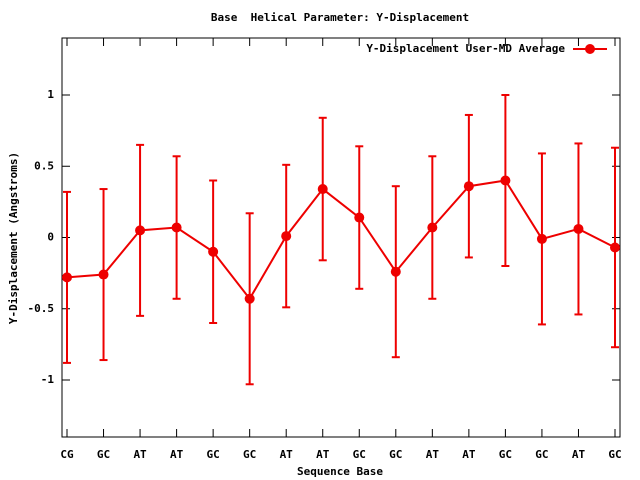 This screenshot has width=640, height=480. Describe the element at coordinates (13, 238) in the screenshot. I see `y-axis-label: Y-Displacement (Angstroms)` at that location.